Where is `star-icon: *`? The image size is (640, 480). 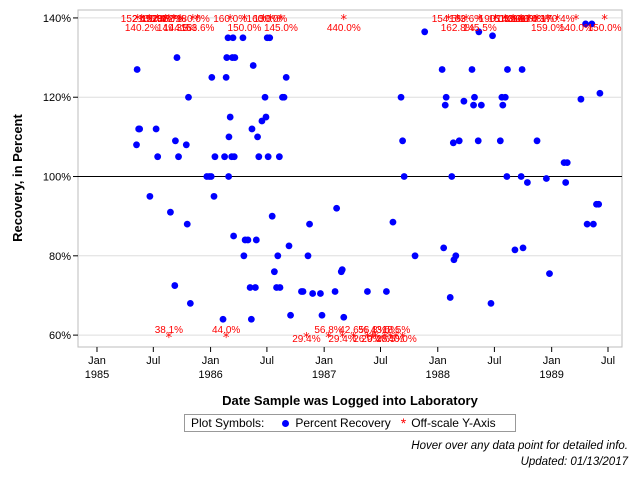 star-icon: * is located at coordinates (403, 423).